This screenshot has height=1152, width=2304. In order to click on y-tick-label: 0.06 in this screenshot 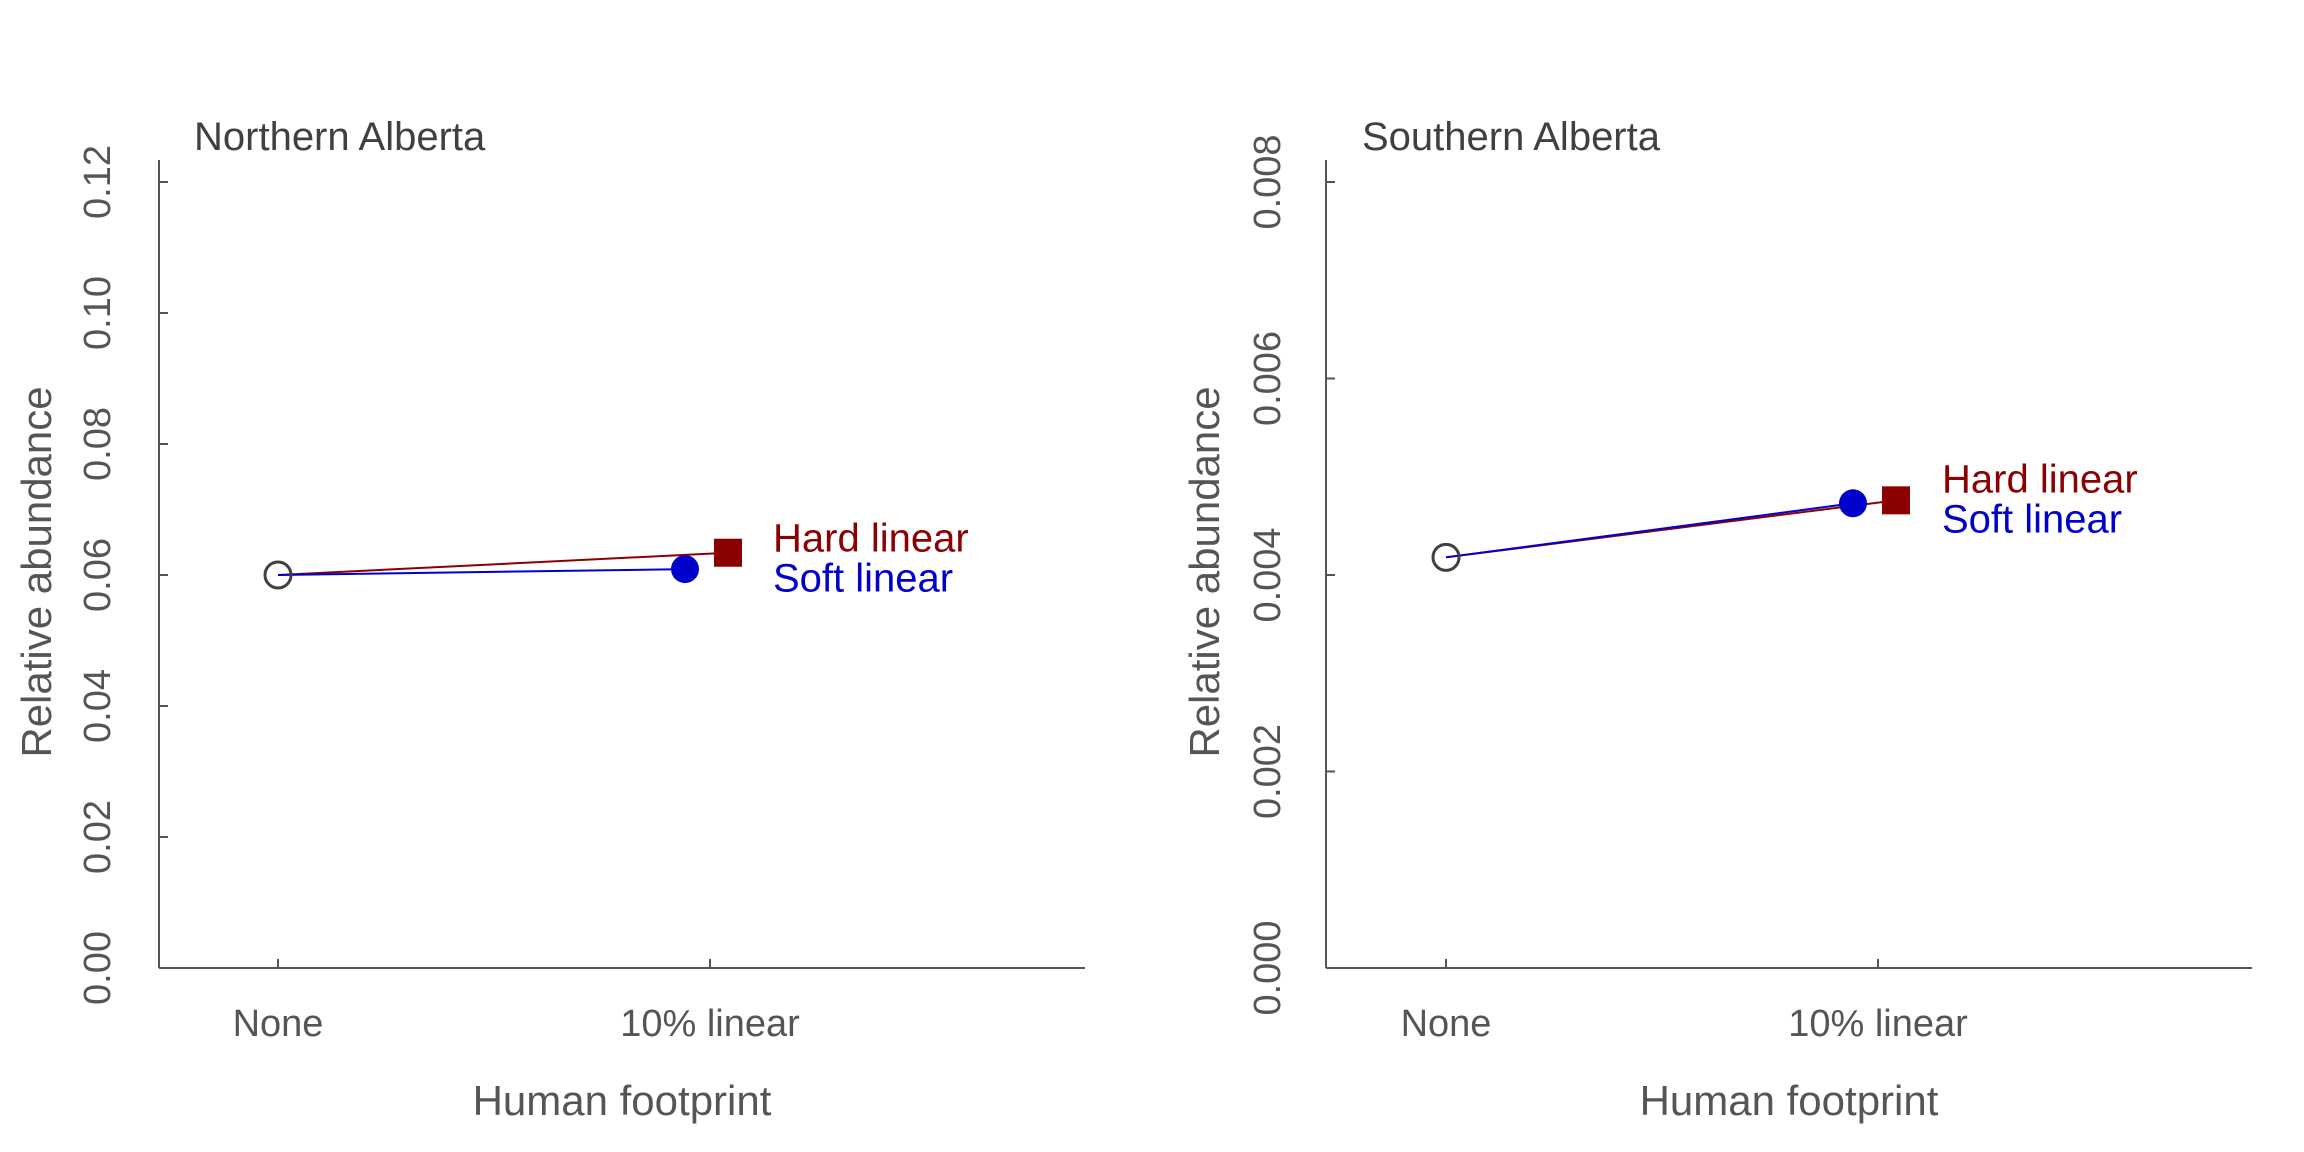, I will do `click(98, 575)`.